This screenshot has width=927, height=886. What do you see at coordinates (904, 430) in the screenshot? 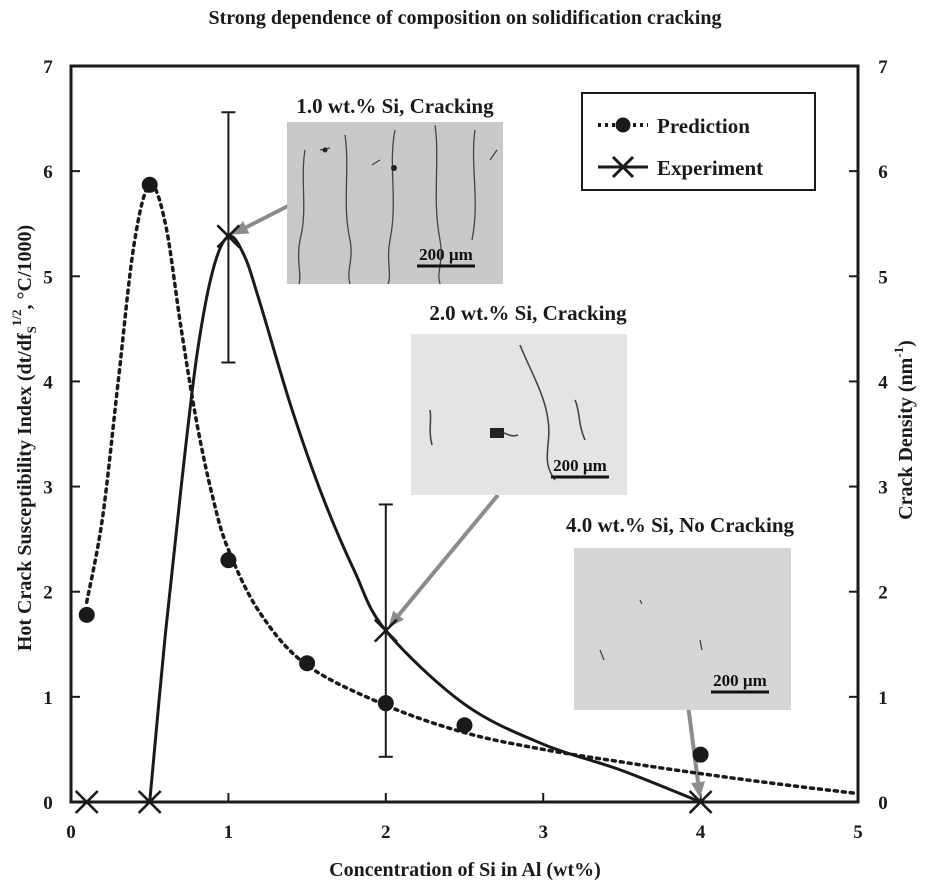
I see `y-axis-right-title: Crack Density (nm-1)` at bounding box center [904, 430].